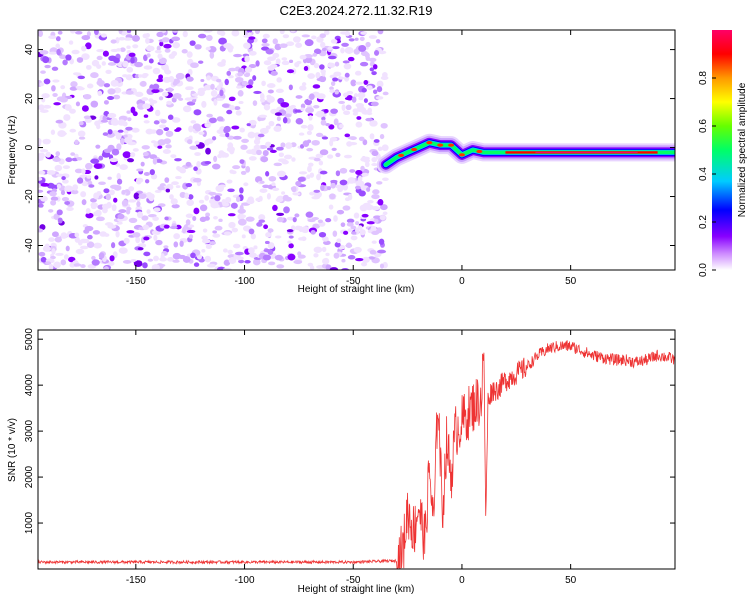 The width and height of the screenshot is (750, 600). Describe the element at coordinates (440, 145) in the screenshot. I see `ridge-hotspot` at that location.